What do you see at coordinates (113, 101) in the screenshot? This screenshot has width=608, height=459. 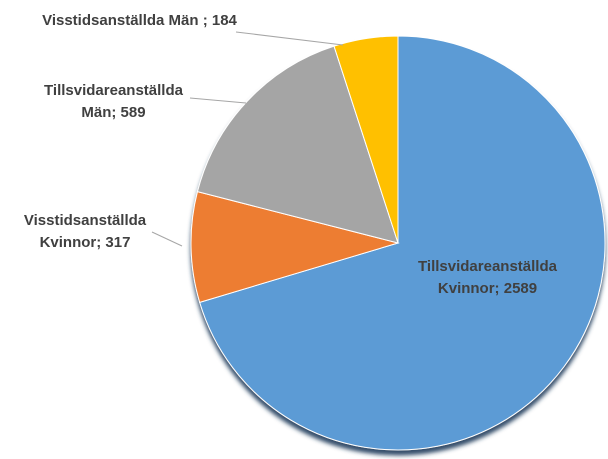 I see `slice-label: Tillsvidareanställda Män; 589` at bounding box center [113, 101].